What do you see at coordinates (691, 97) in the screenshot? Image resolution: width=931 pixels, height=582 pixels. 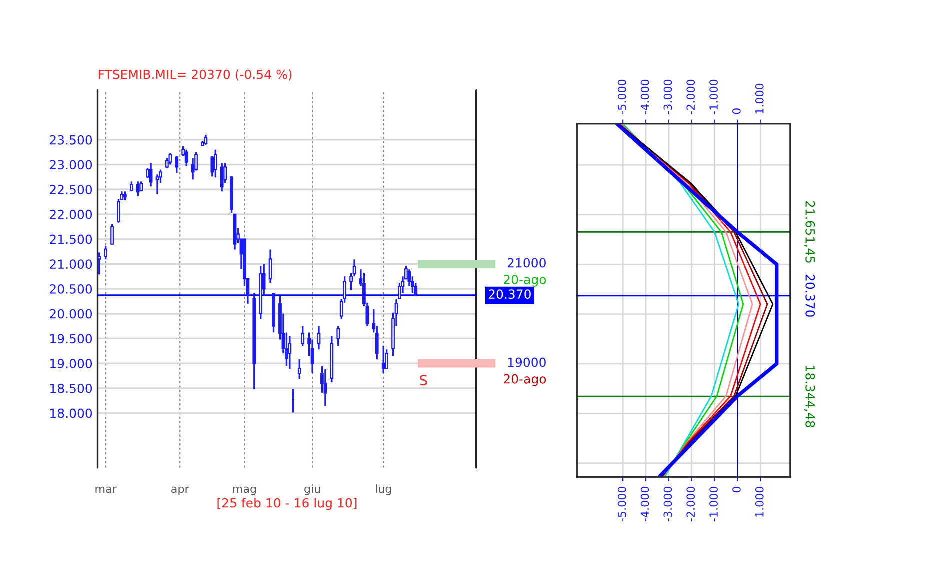 I see `x2-tick-label: -2.000` at bounding box center [691, 97].